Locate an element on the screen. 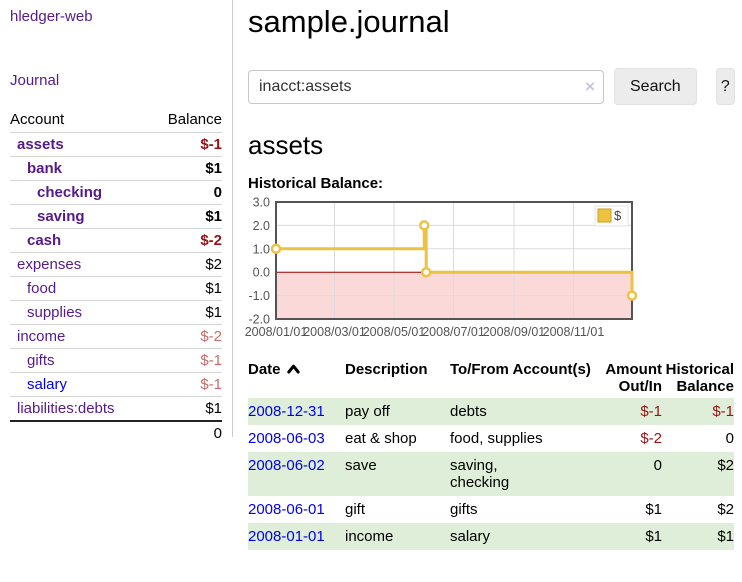 This screenshot has height=582, width=742. legend-swatch is located at coordinates (604, 215).